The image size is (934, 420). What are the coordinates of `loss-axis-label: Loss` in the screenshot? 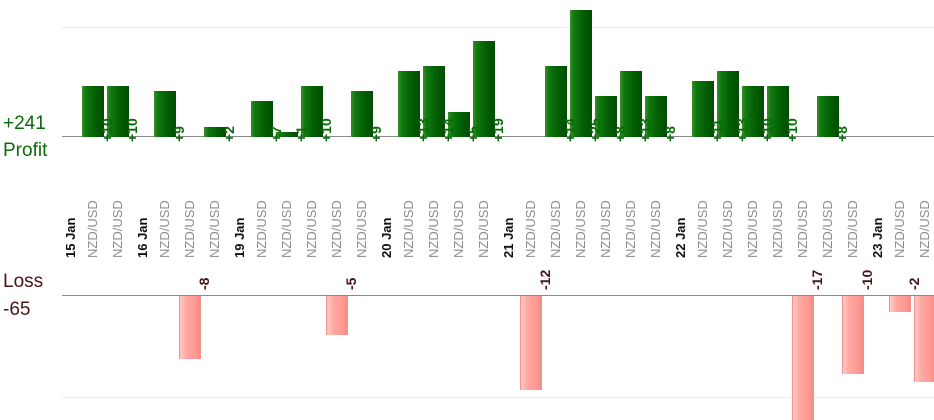 It's located at (23, 281).